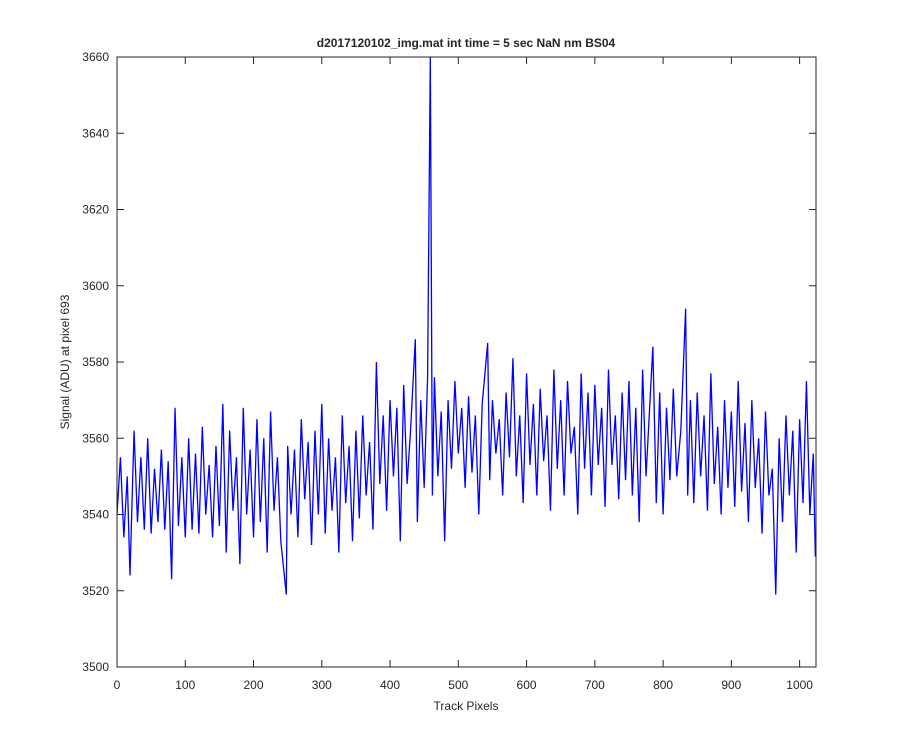  Describe the element at coordinates (731, 685) in the screenshot. I see `x-tick-label: 900` at that location.